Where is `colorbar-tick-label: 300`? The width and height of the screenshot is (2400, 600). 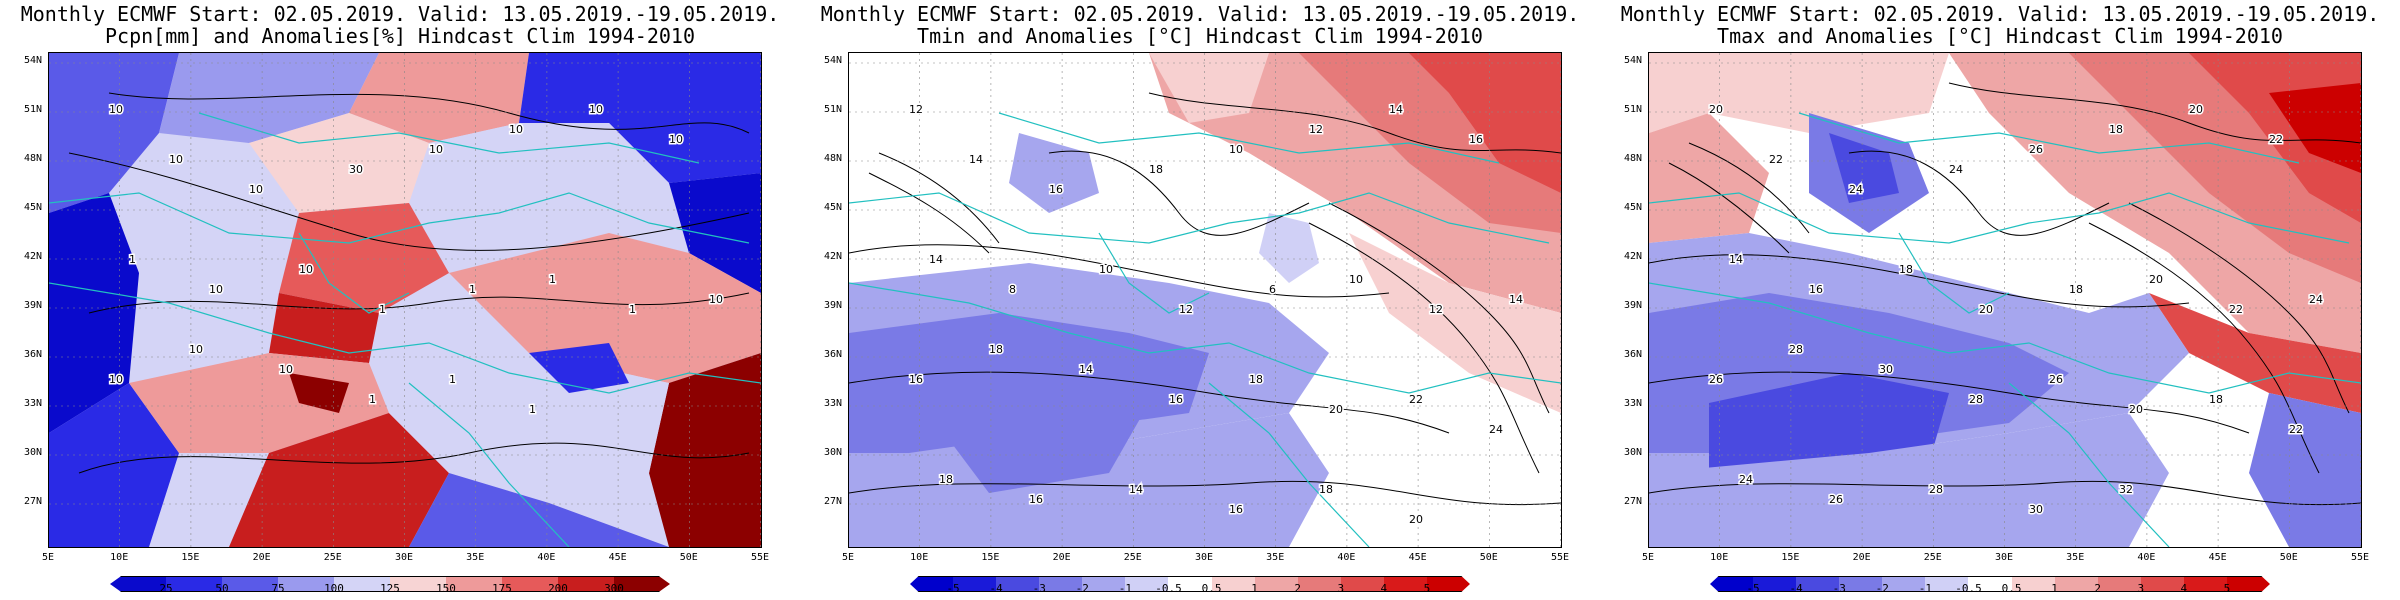
colorbar-tick-label: 300 is located at coordinates (614, 588).